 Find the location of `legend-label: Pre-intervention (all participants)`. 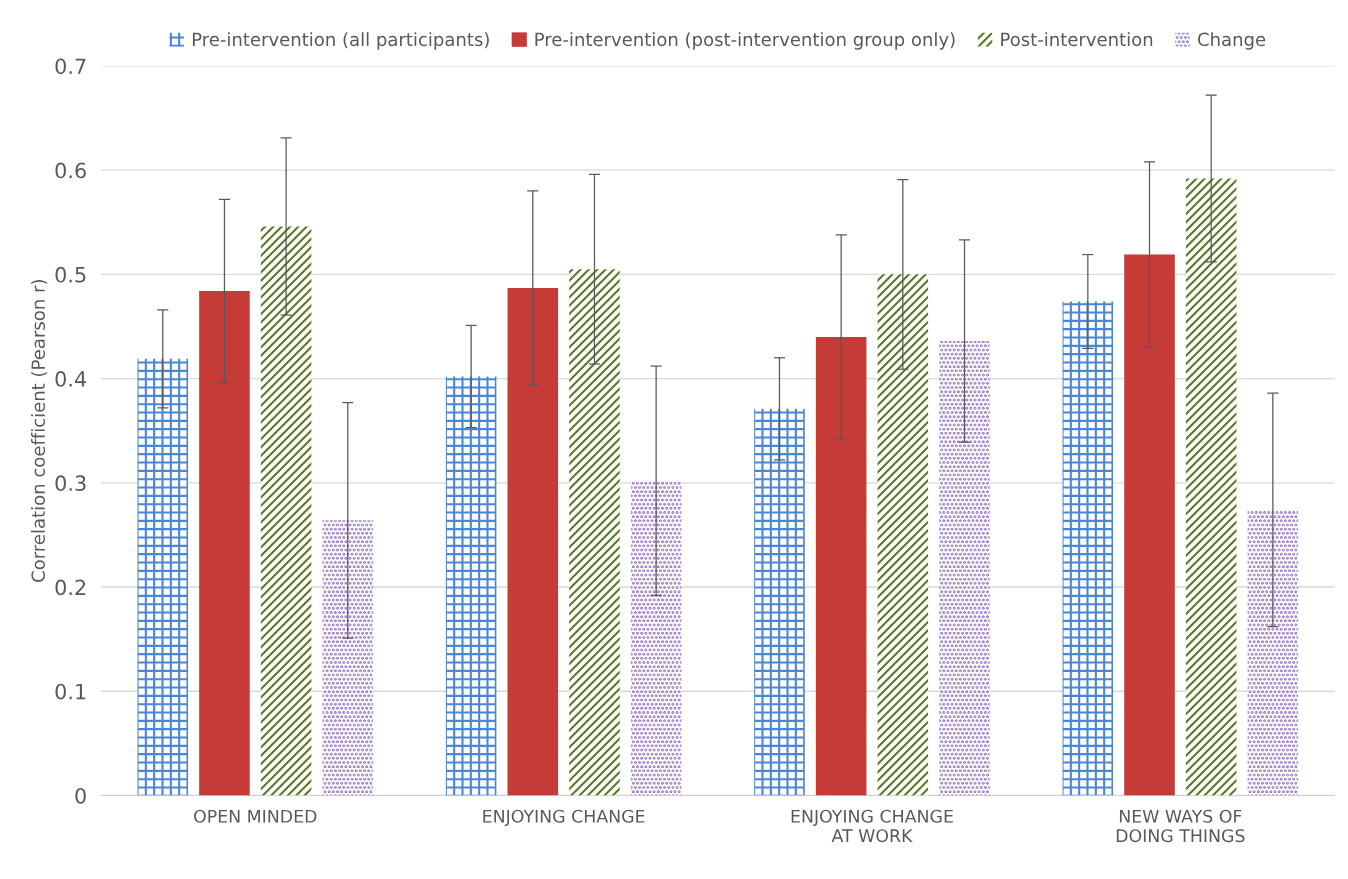

legend-label: Pre-intervention (all participants) is located at coordinates (340, 41).